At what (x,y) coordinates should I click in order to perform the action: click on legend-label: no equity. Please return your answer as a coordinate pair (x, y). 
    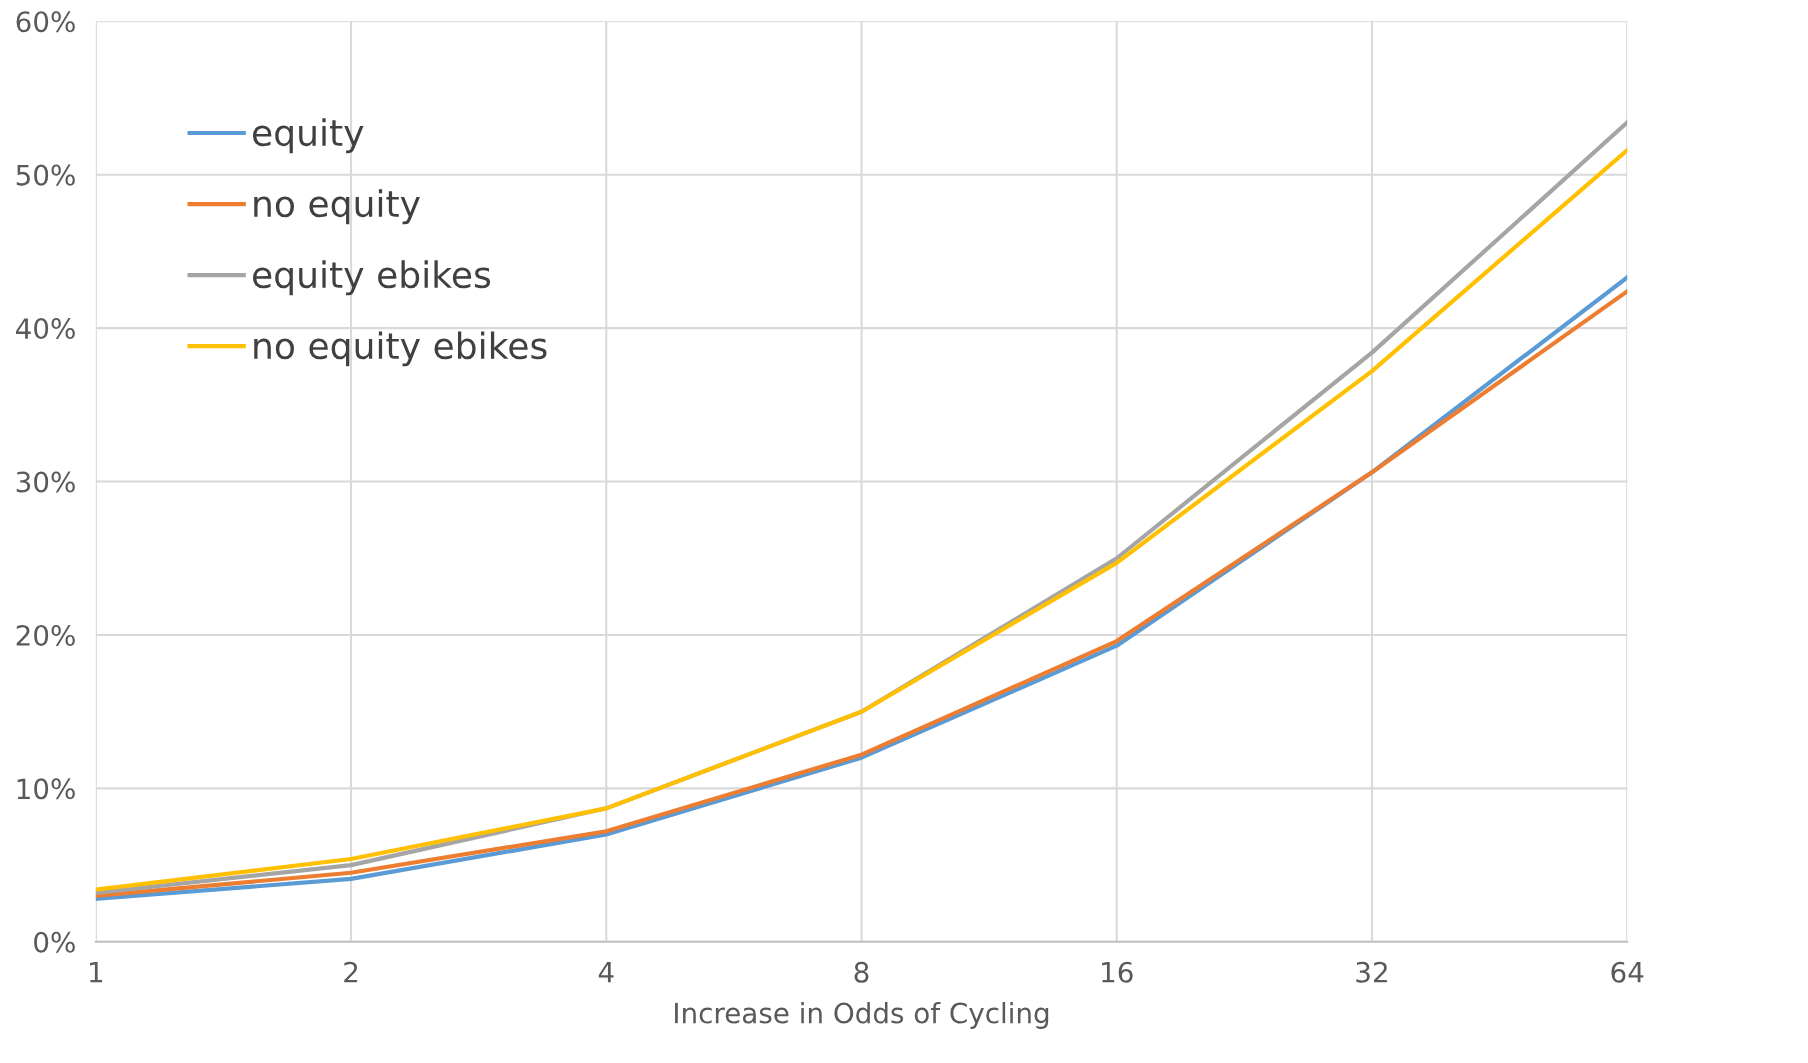
    Looking at the image, I should click on (337, 207).